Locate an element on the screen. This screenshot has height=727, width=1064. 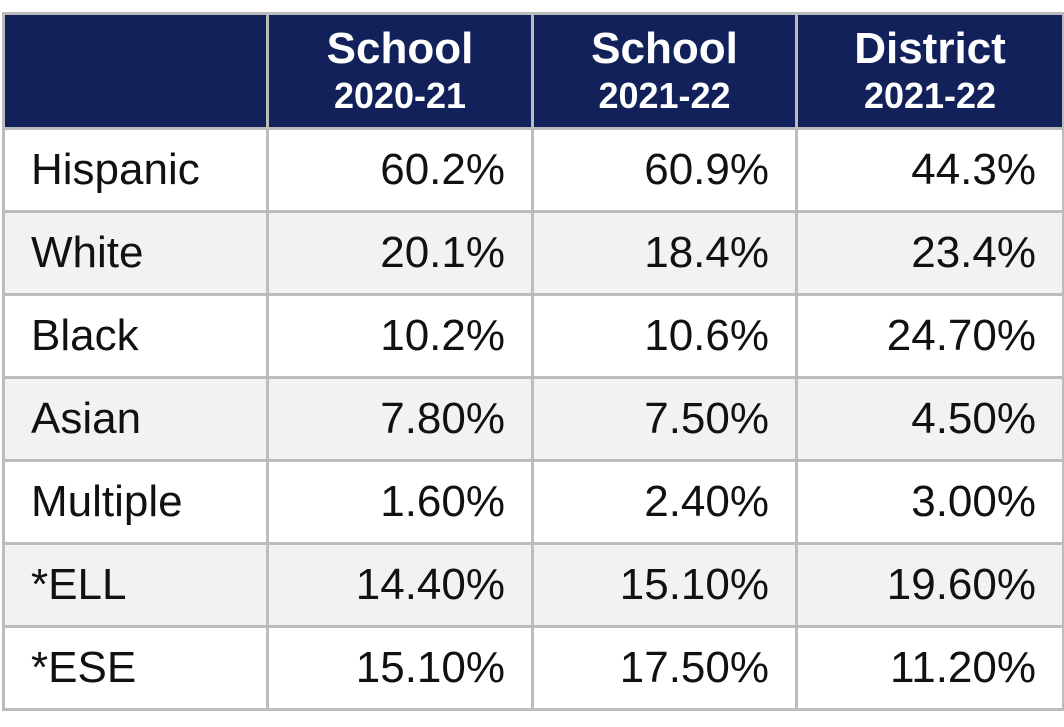
value-cell: 44.3% is located at coordinates (929, 170).